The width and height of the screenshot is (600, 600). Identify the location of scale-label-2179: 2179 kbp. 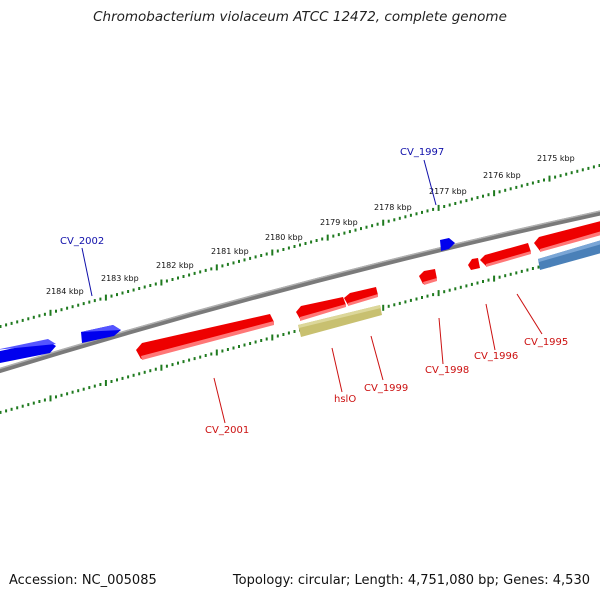
(339, 222).